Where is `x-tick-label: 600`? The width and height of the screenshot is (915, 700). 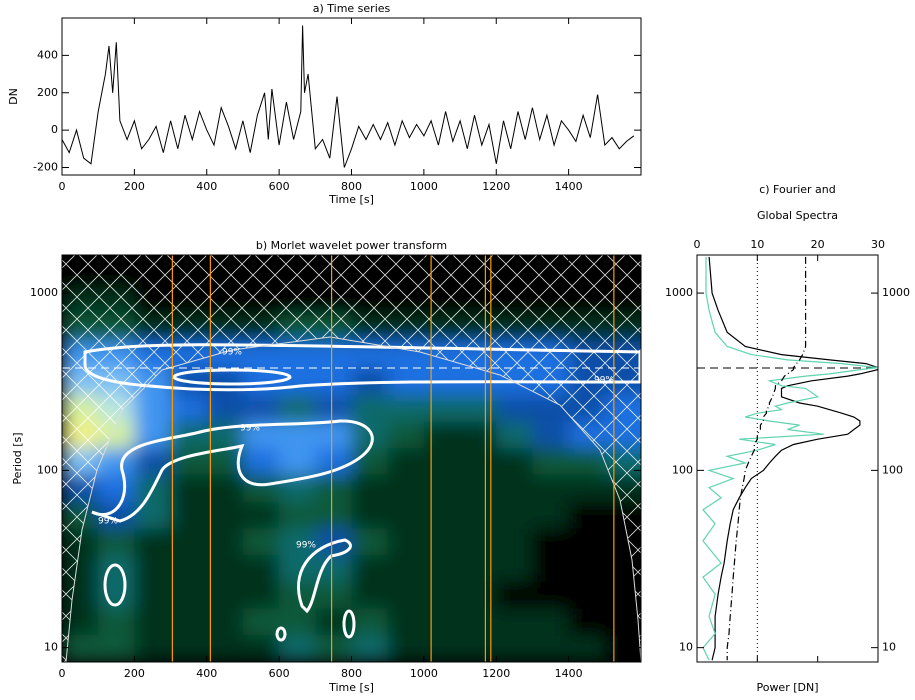 x-tick-label: 600 is located at coordinates (279, 186).